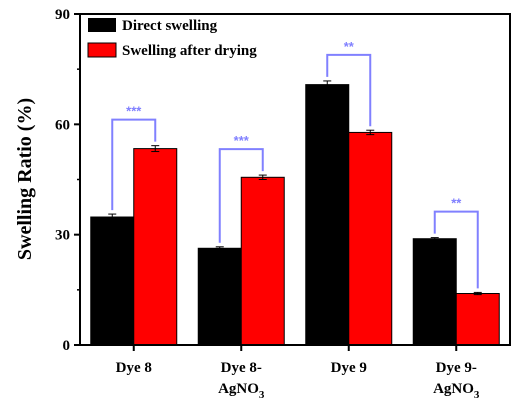  What do you see at coordinates (298, 373) in the screenshot?
I see `x-axis: Dye 8 Dye 8- AgNO3 Dye 9 Dye 9- AgNO3` at bounding box center [298, 373].